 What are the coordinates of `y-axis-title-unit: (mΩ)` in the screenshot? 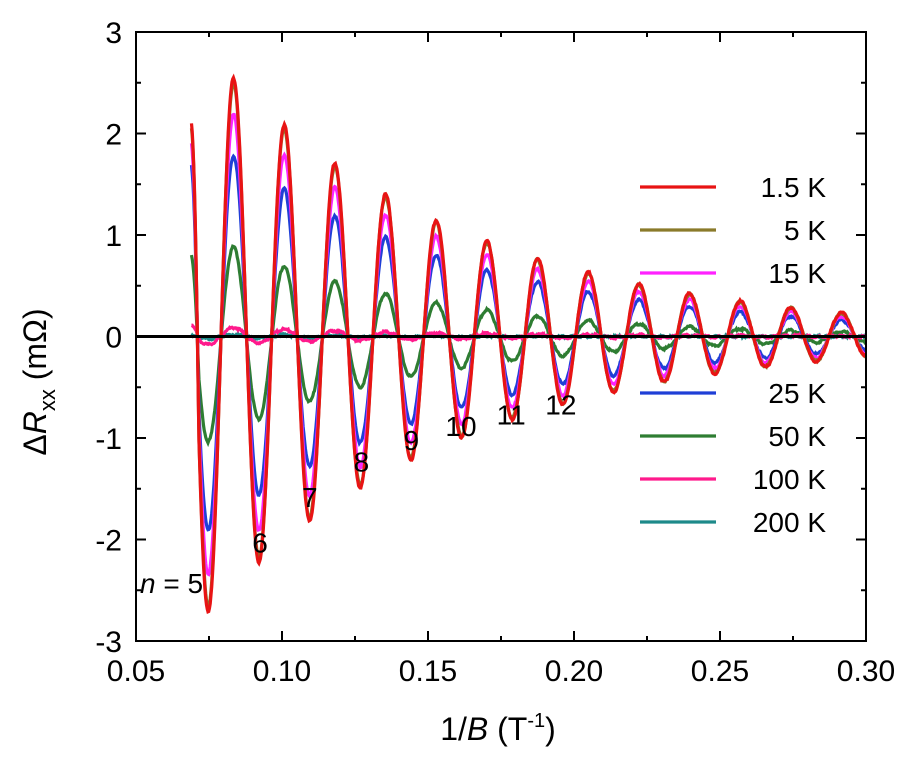 It's located at (35, 348).